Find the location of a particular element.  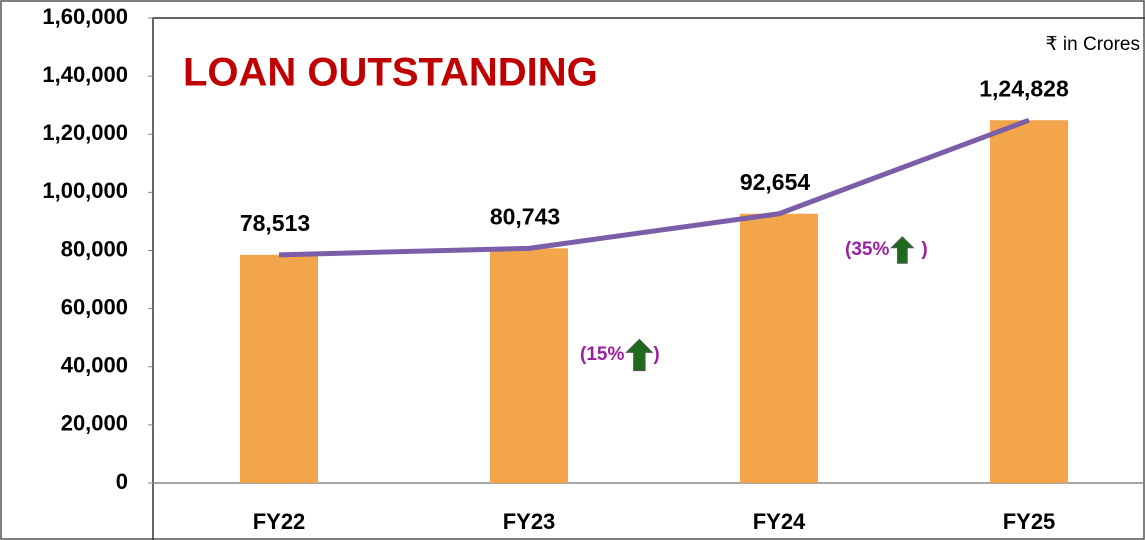

y-tick-label: 1,40,000 is located at coordinates (85, 74).